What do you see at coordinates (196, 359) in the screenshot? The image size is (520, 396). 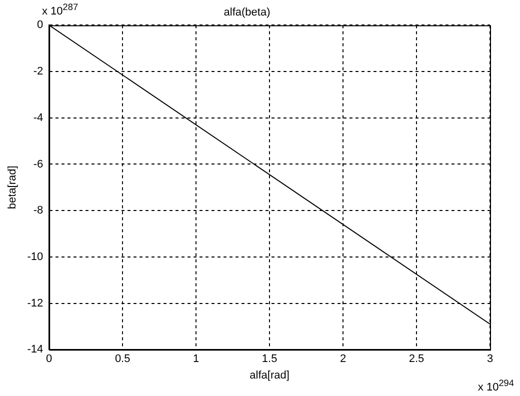 I see `x-tick-label: 1` at bounding box center [196, 359].